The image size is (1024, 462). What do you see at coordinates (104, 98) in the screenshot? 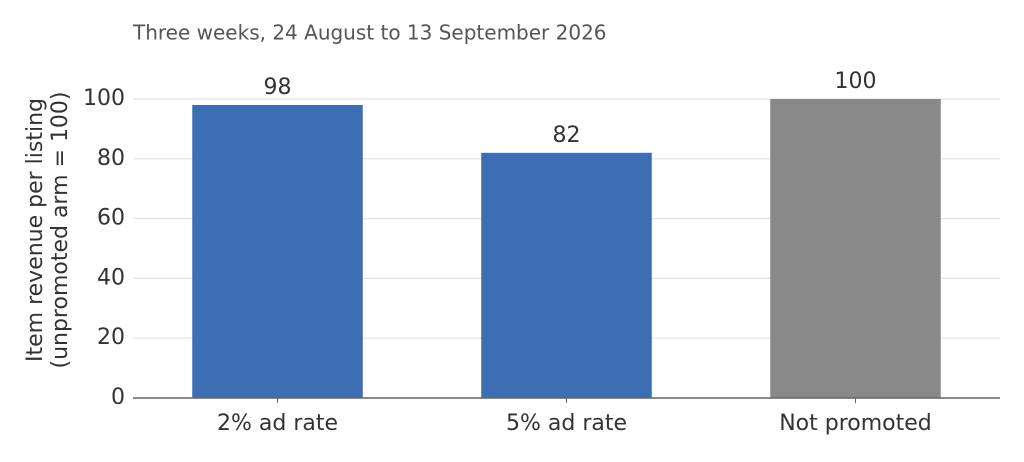
I see `y-tick-label: 100` at bounding box center [104, 98].